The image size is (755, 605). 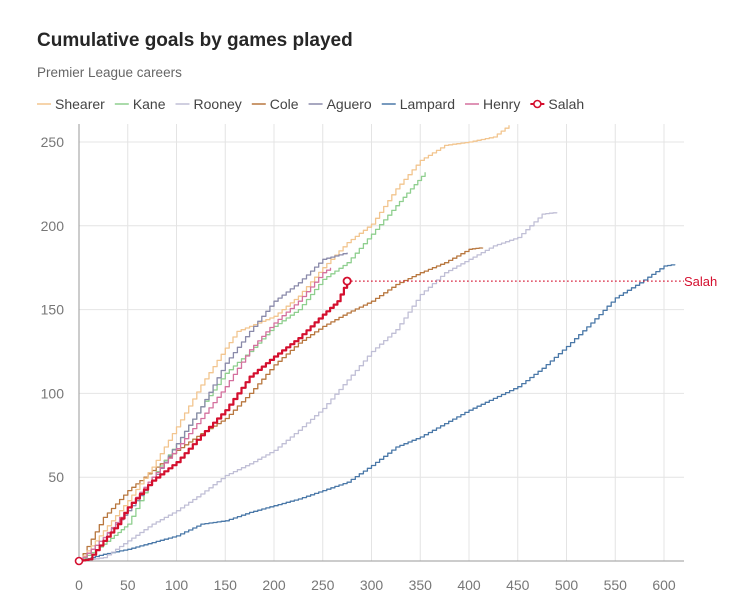 I want to click on legend-item-shearer: Shearer, so click(x=71, y=104).